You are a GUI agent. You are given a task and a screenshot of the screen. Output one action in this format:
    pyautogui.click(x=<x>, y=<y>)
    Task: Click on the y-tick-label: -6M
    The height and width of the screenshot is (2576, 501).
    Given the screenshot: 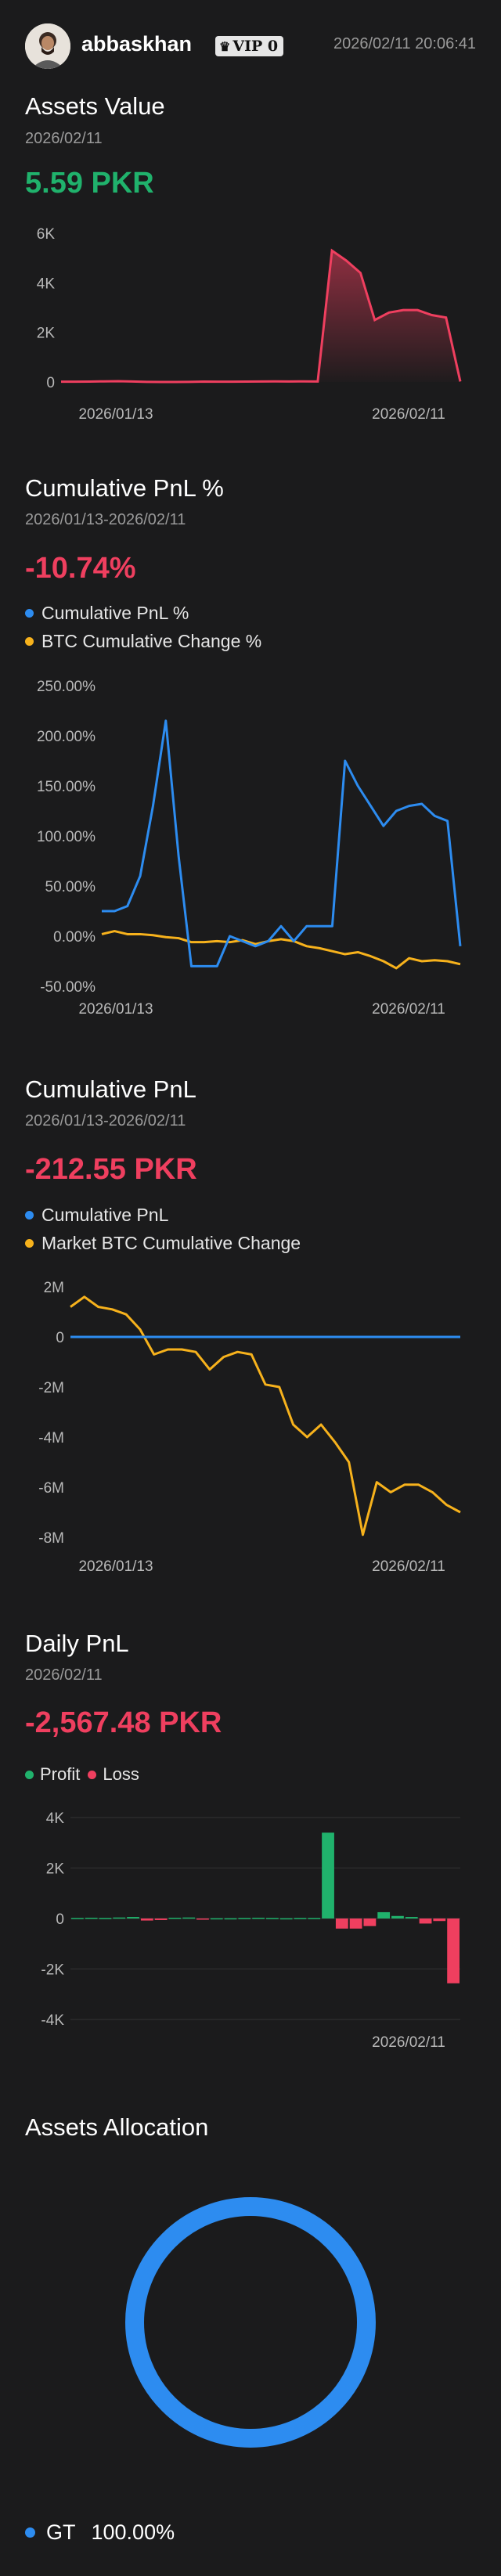 What is the action you would take?
    pyautogui.click(x=51, y=1488)
    